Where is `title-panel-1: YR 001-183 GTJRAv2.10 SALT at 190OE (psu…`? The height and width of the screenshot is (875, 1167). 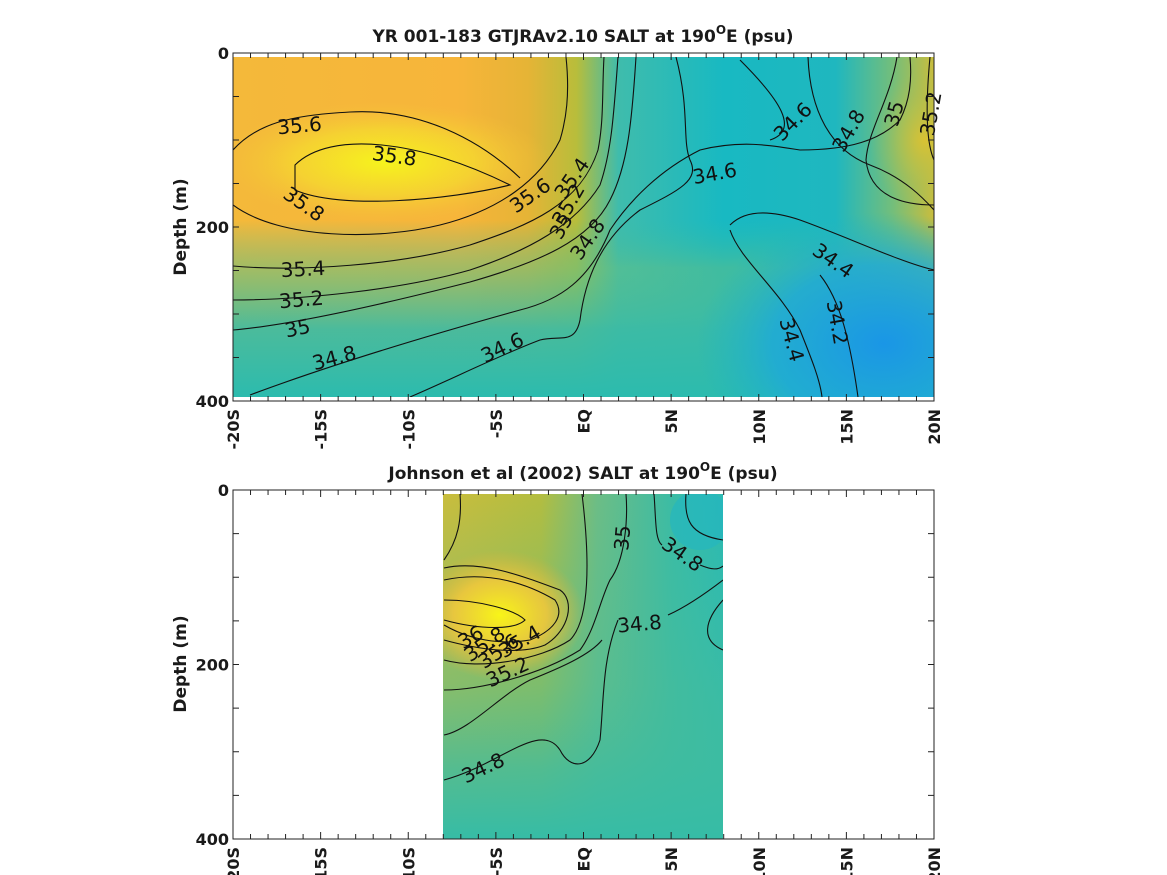
title-panel-1: YR 001-183 GTJRAv2.10 SALT at 190OE (psu… is located at coordinates (582, 35).